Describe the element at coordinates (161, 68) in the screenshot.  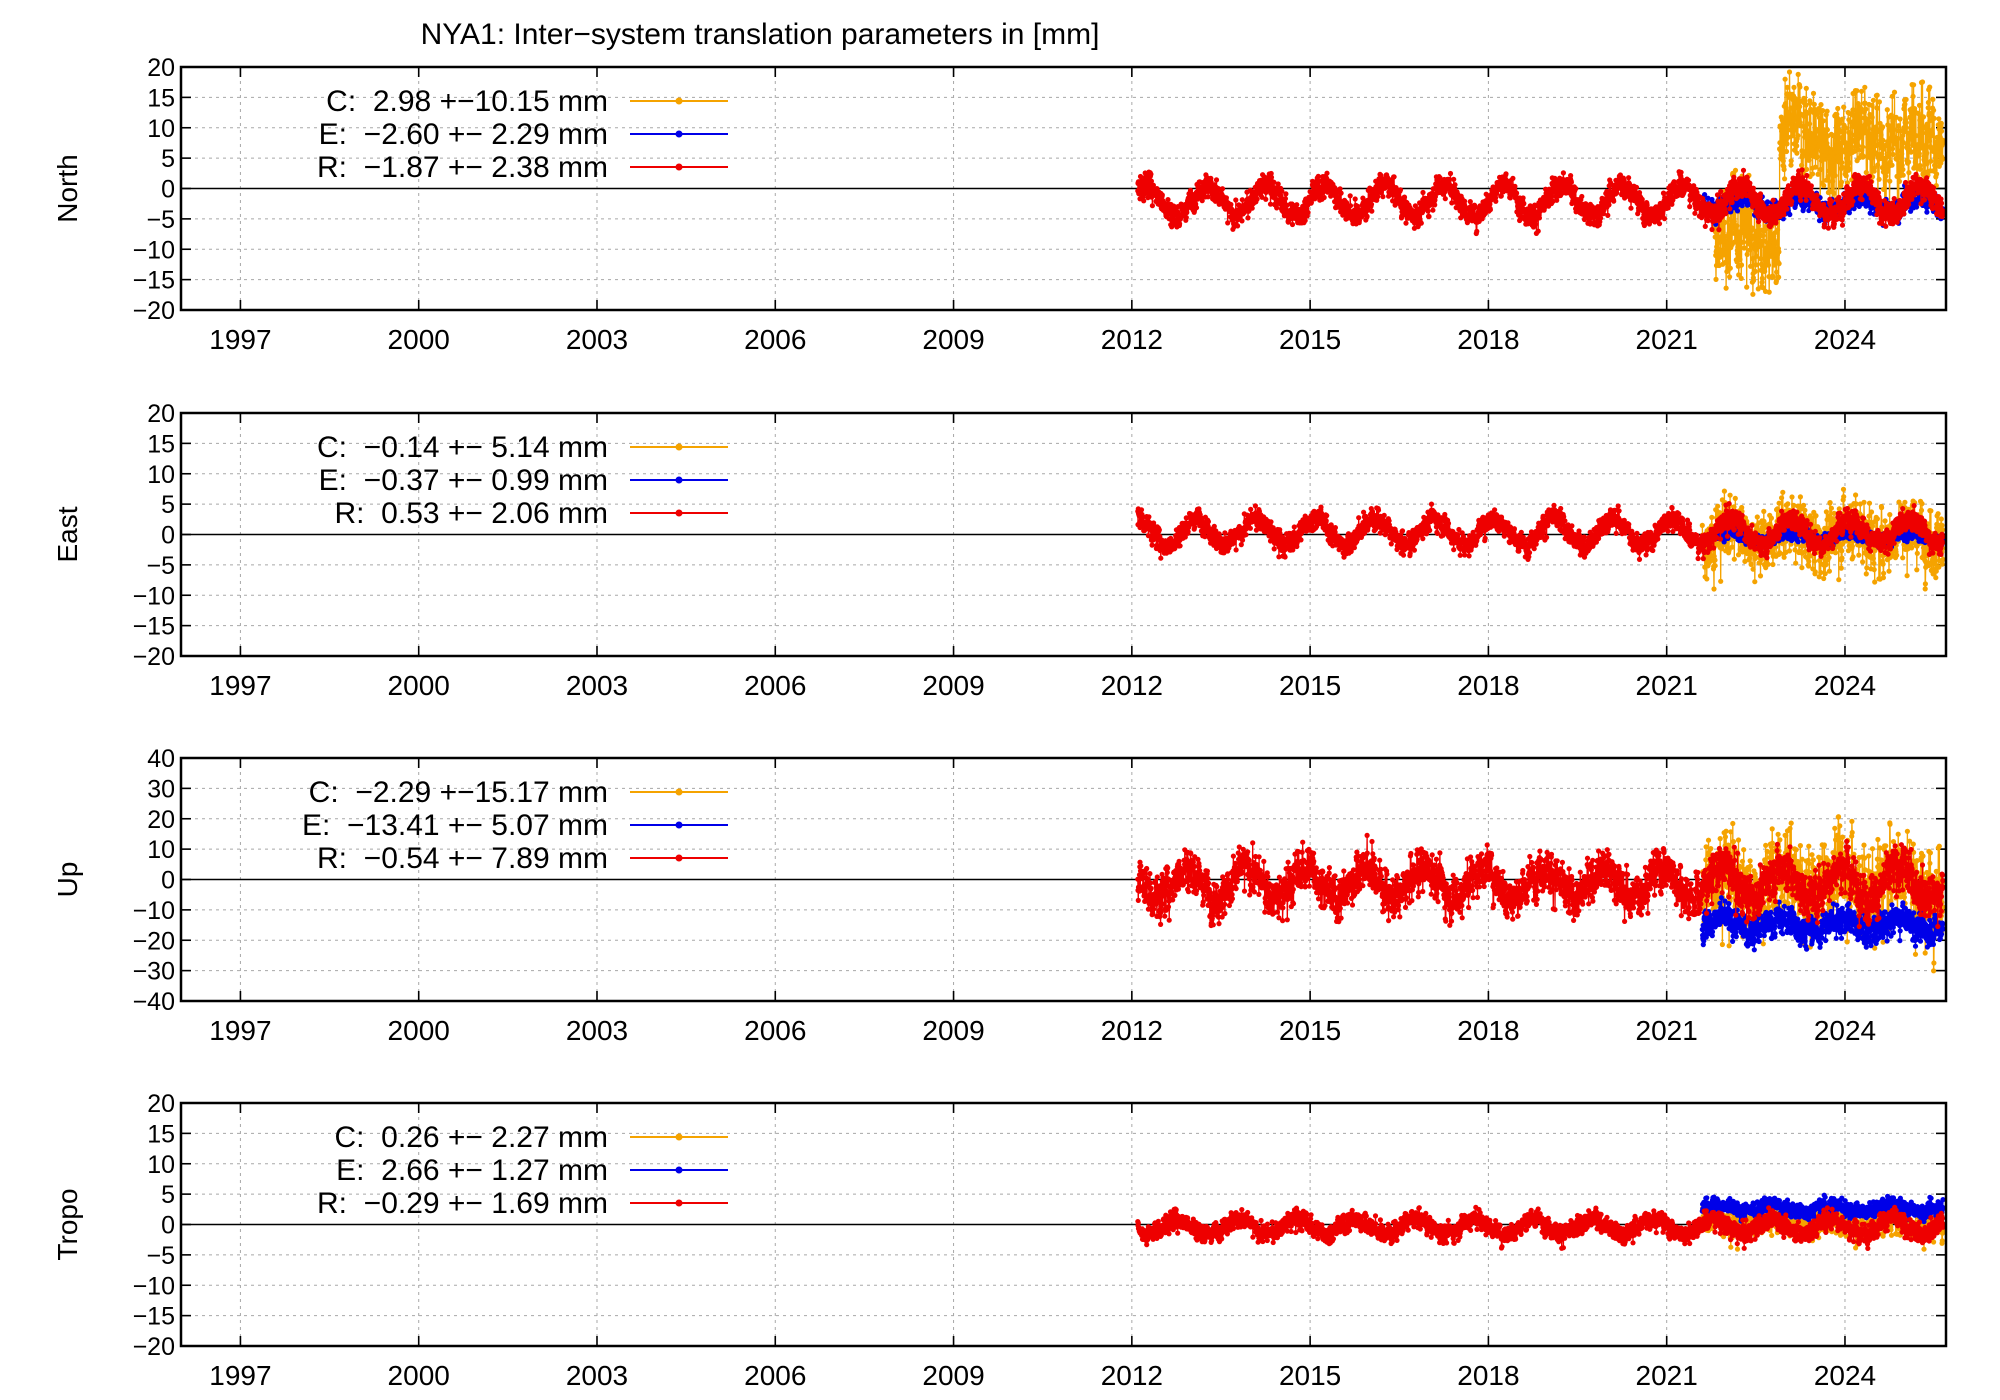
I see `y-tick-label: 20` at that location.